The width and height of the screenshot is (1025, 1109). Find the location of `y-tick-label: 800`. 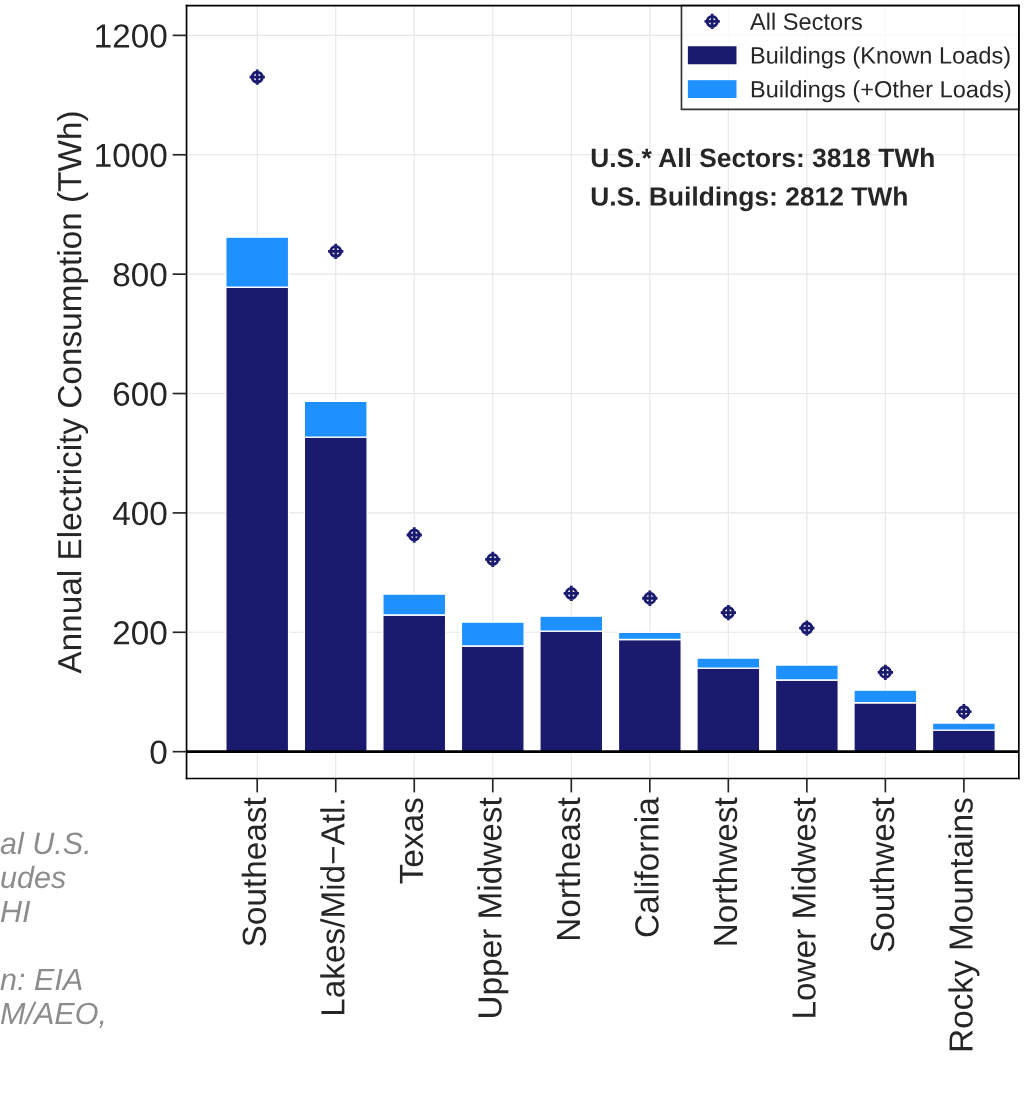

y-tick-label: 800 is located at coordinates (140, 274).